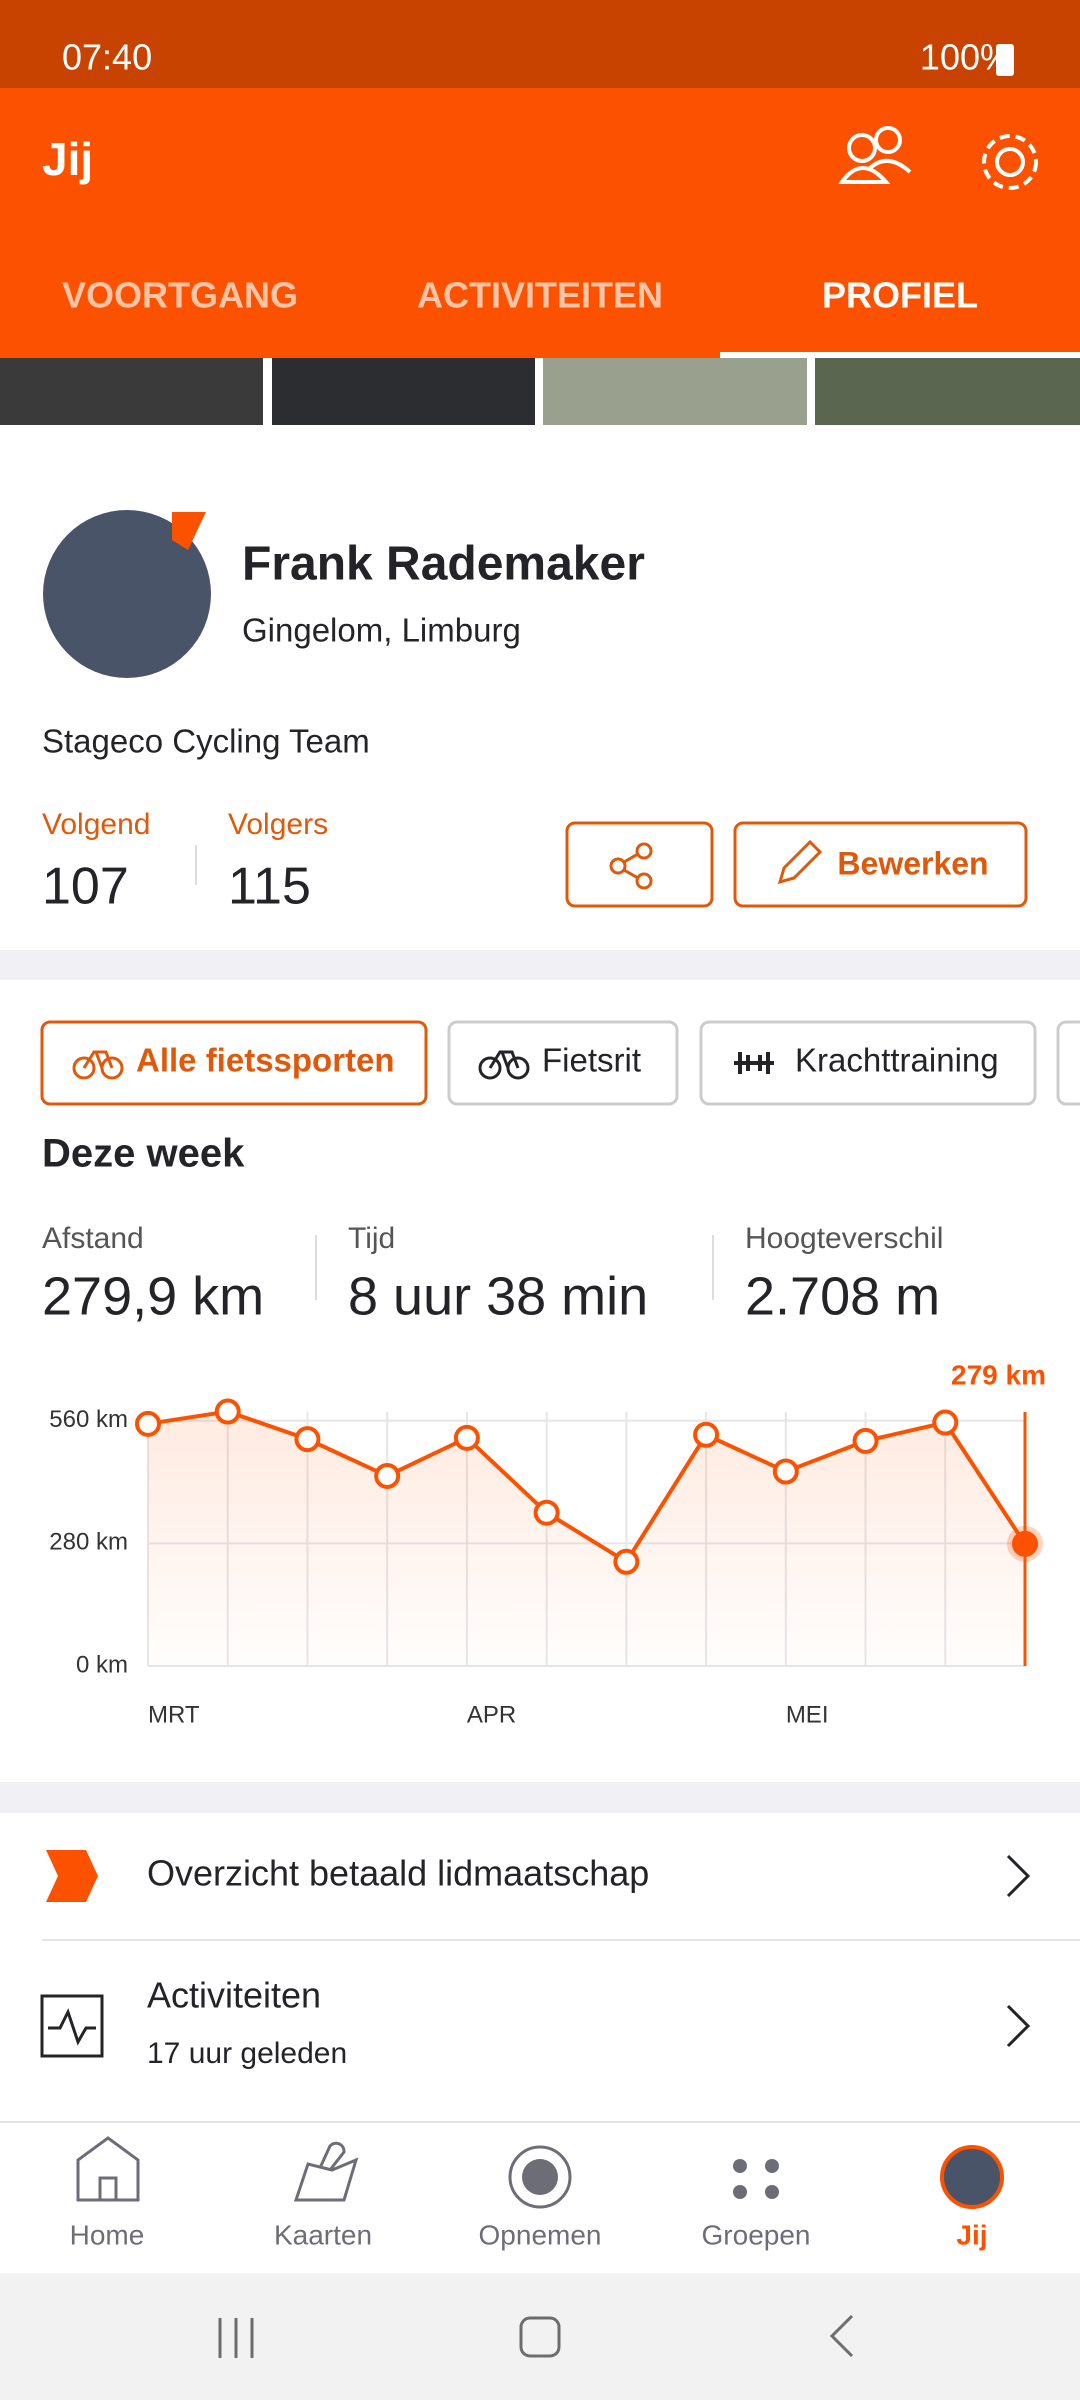  Describe the element at coordinates (93, 1238) in the screenshot. I see `stat-label: Afstand` at that location.